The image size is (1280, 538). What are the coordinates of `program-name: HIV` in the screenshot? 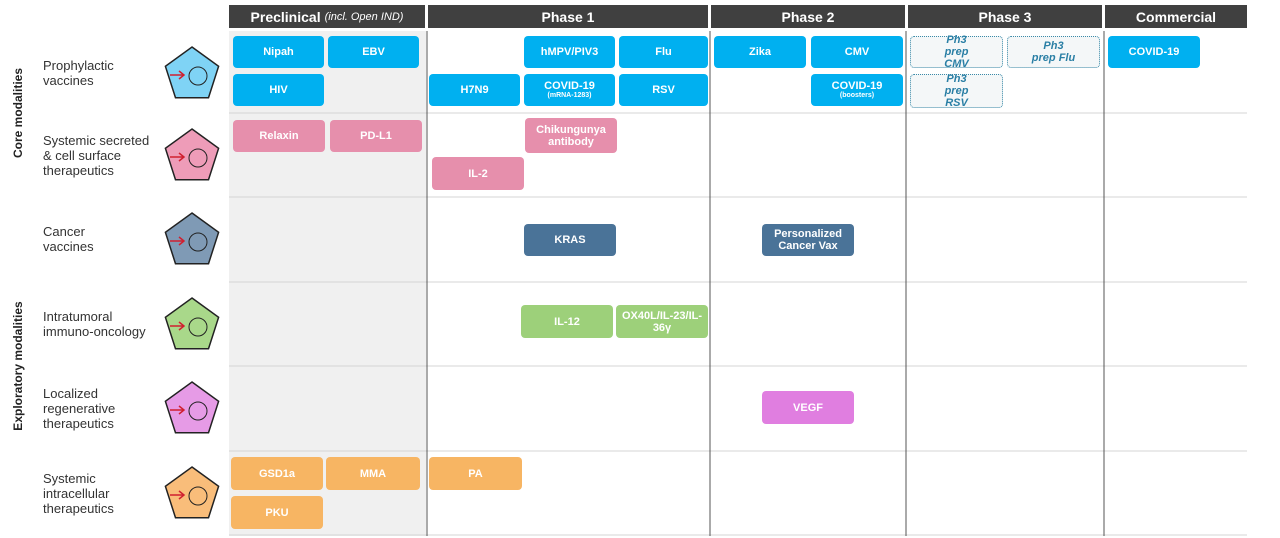 It's located at (278, 90).